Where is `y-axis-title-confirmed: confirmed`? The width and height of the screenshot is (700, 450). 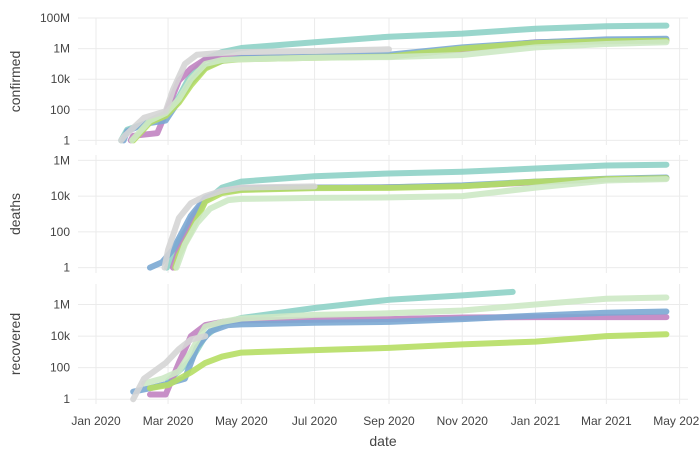
y-axis-title-confirmed: confirmed is located at coordinates (15, 81).